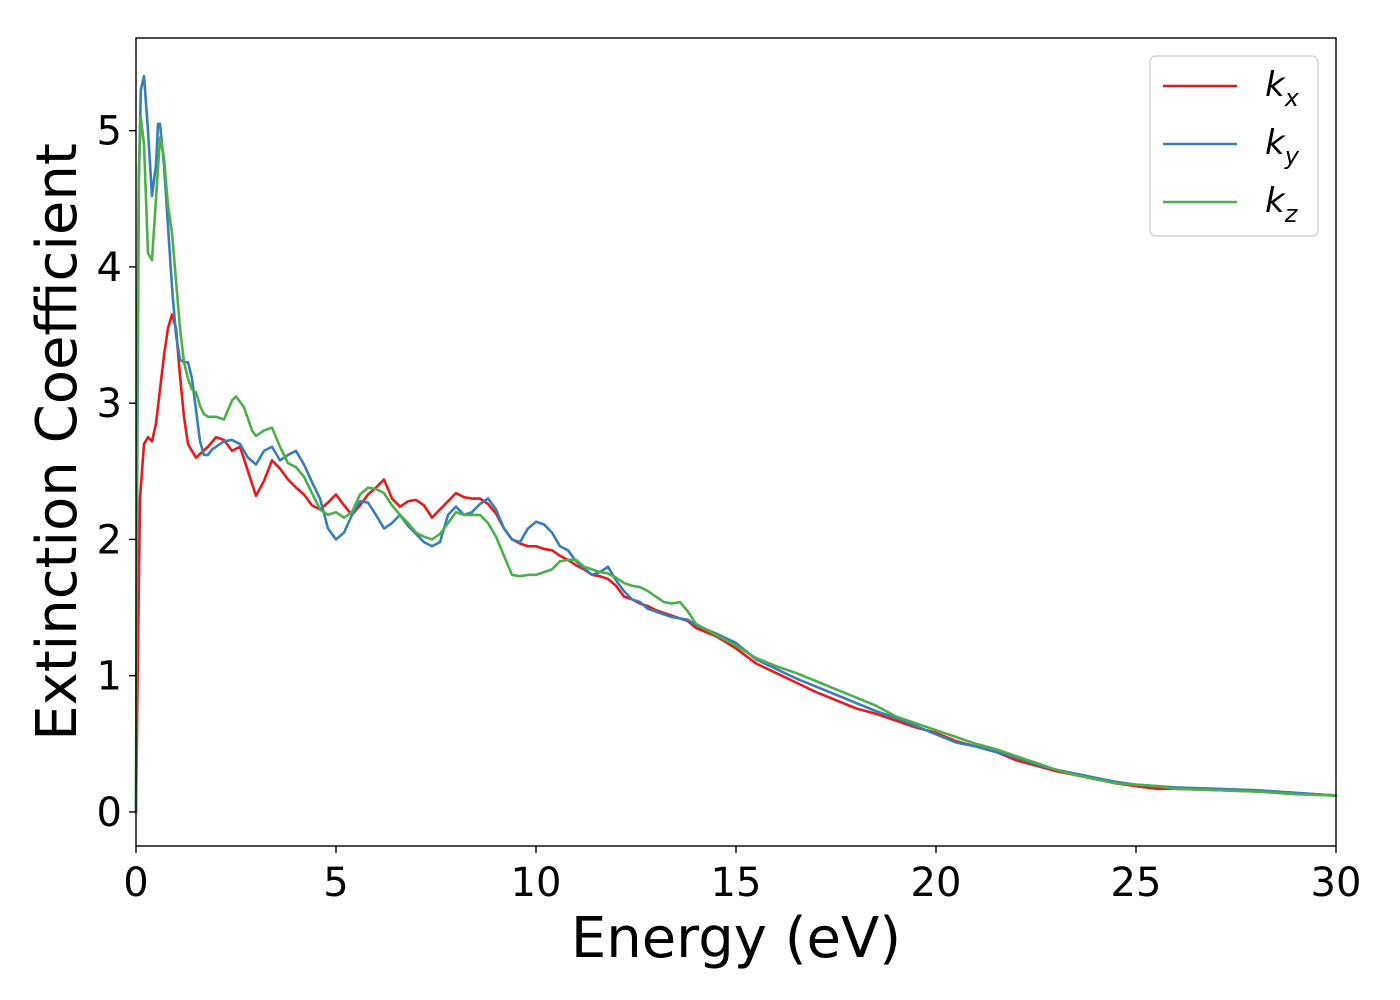 This screenshot has height=1000, width=1400. I want to click on x-tick-label: 15, so click(736, 883).